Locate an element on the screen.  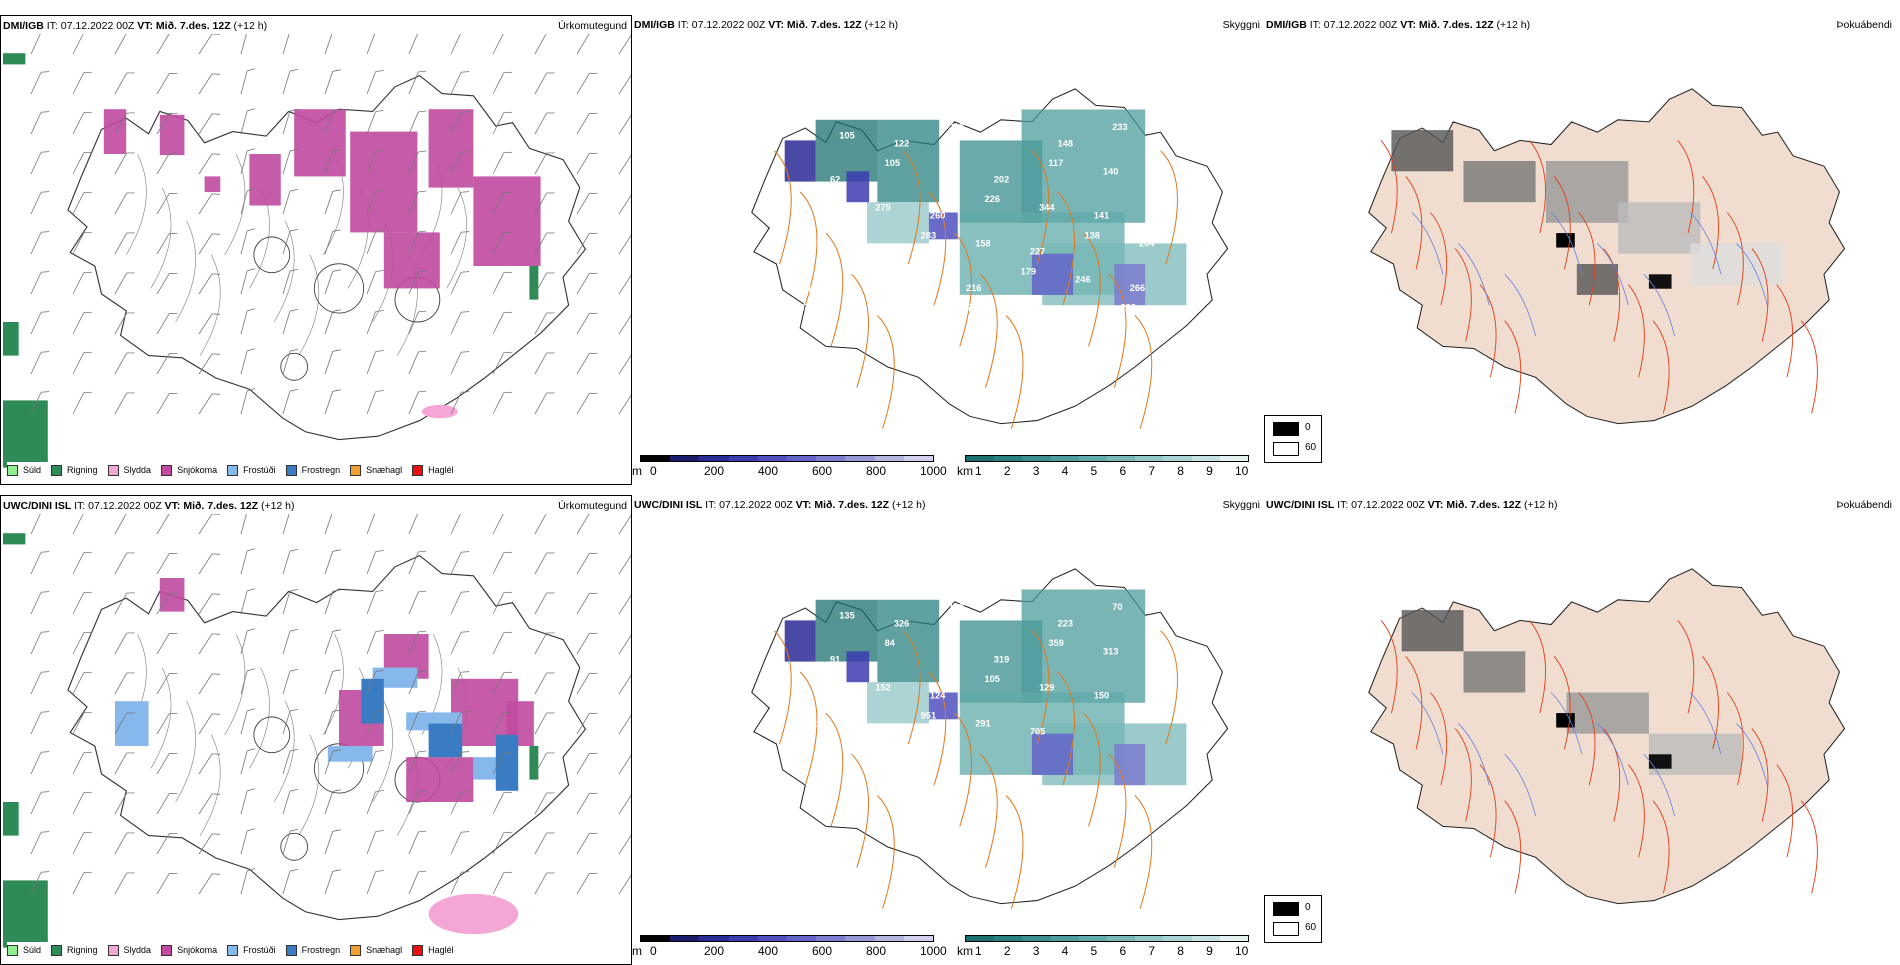
ceiling-label: 247 is located at coordinates (828, 199).